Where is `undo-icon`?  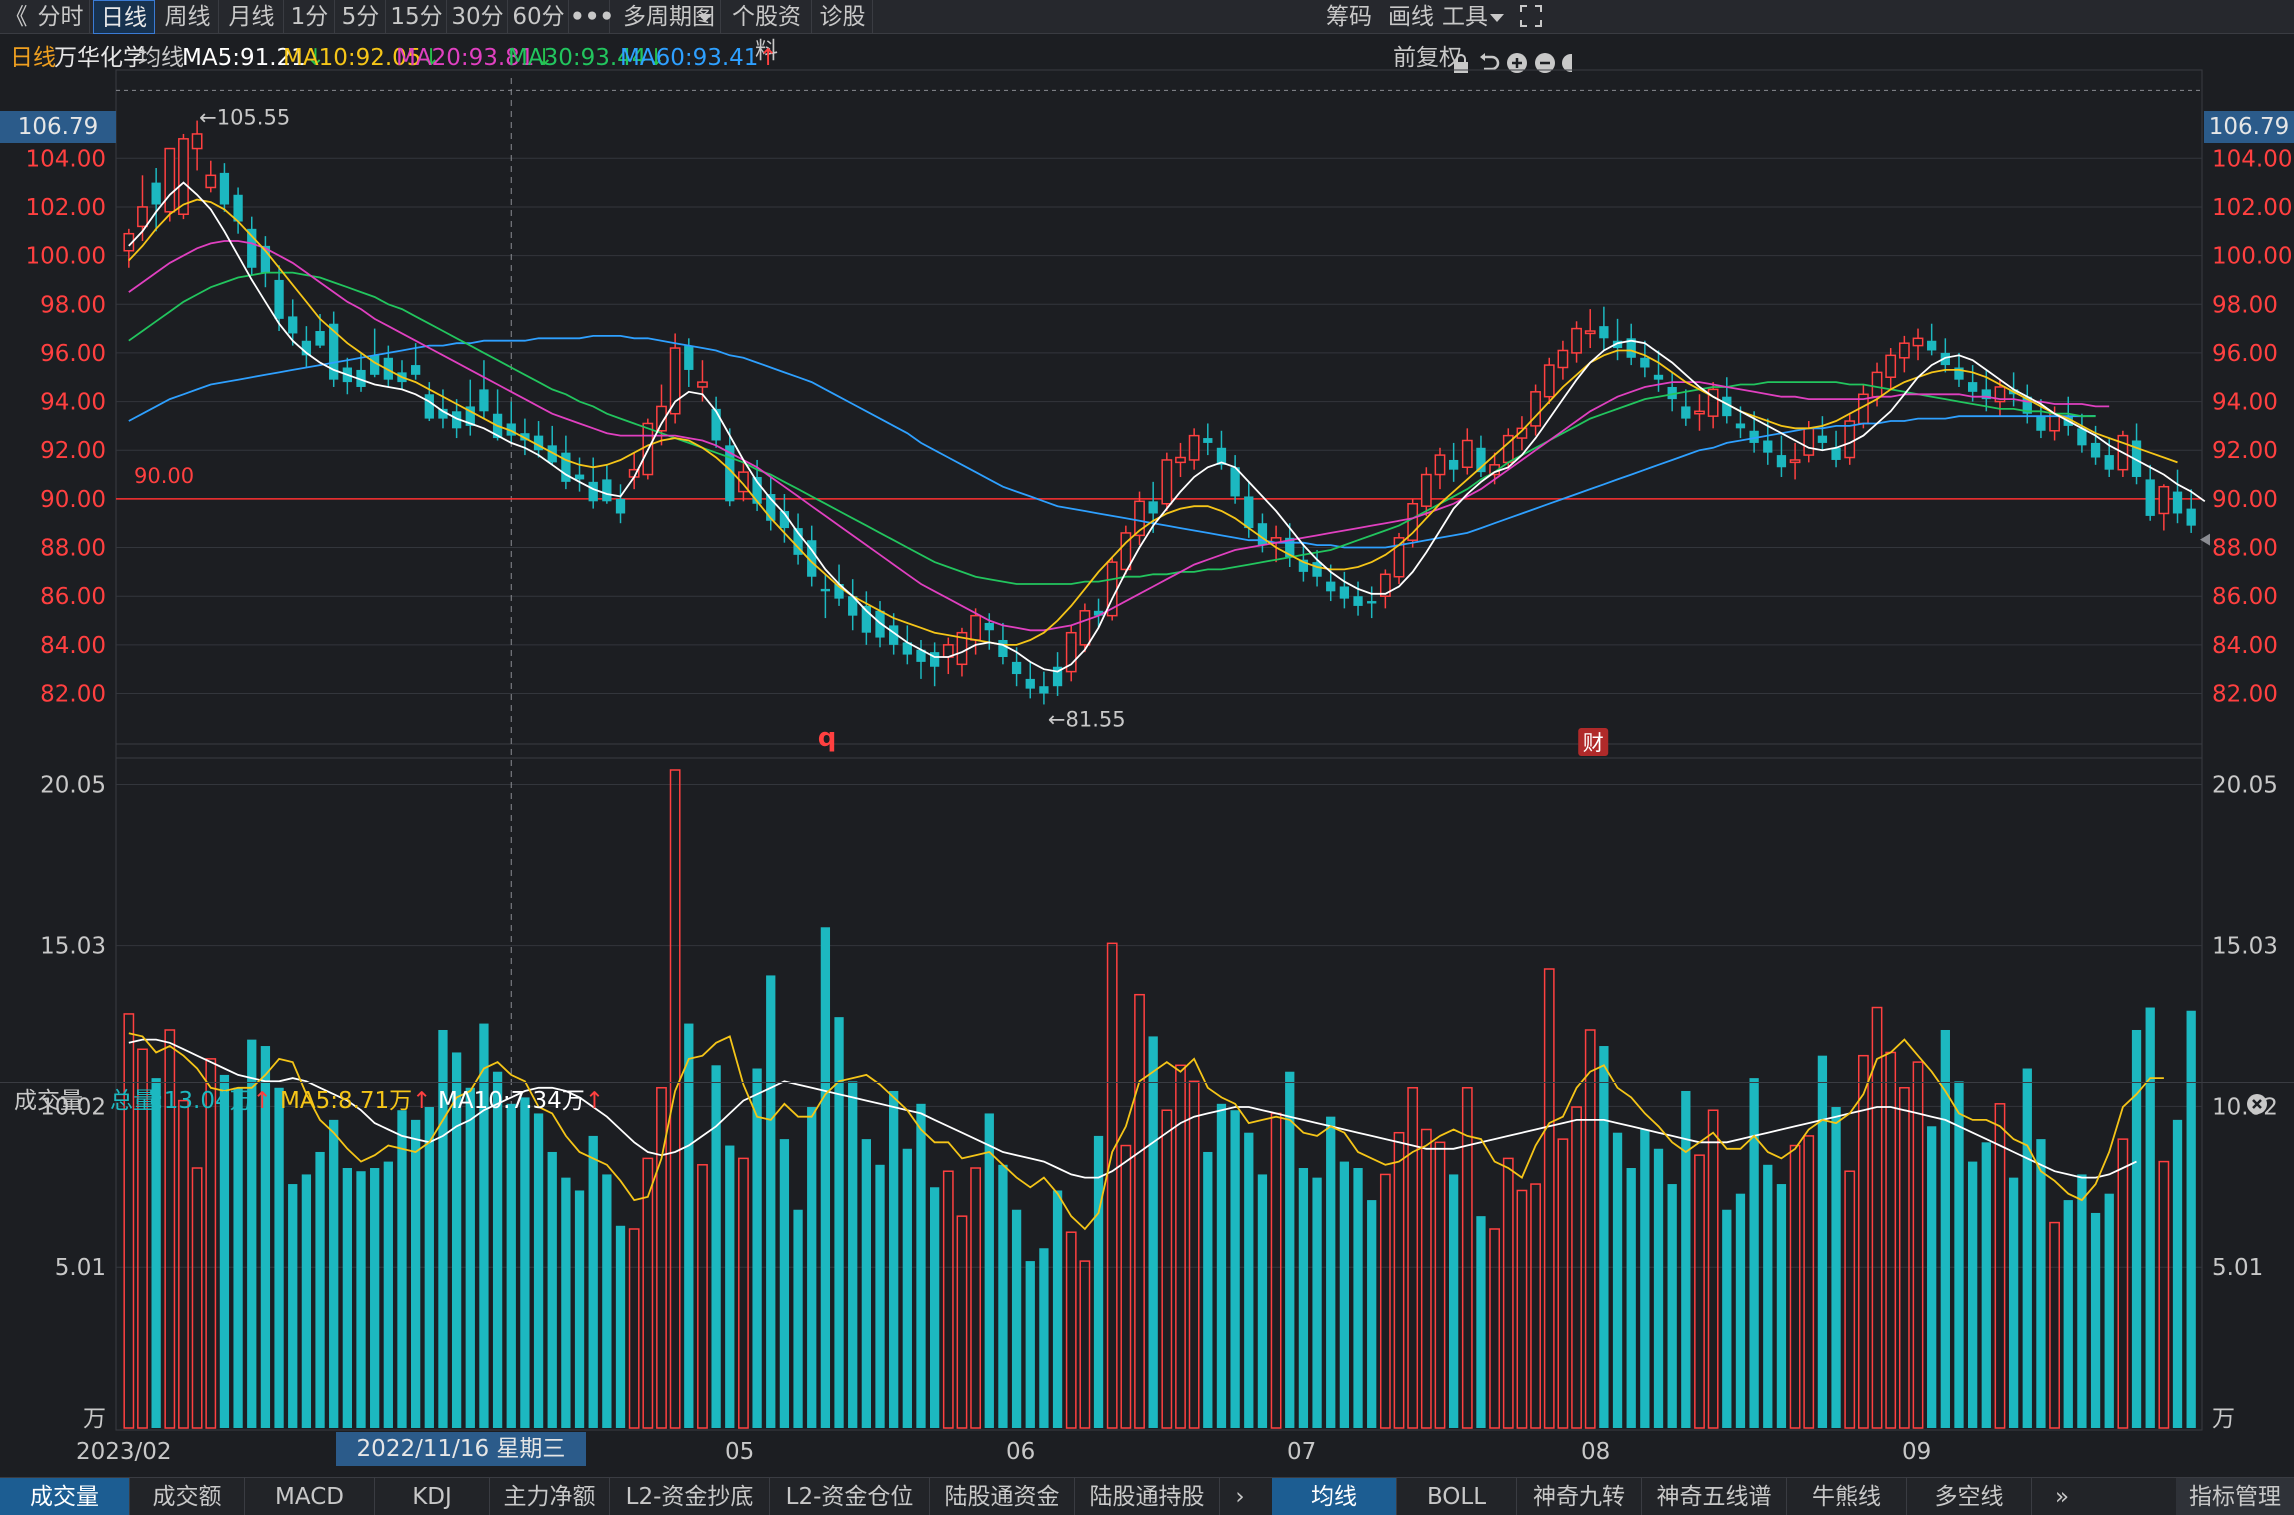 undo-icon is located at coordinates (1489, 67).